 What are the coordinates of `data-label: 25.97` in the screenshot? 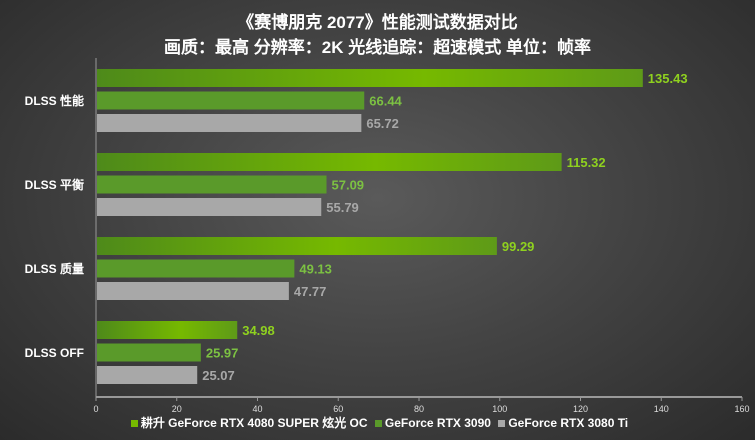 It's located at (222, 353).